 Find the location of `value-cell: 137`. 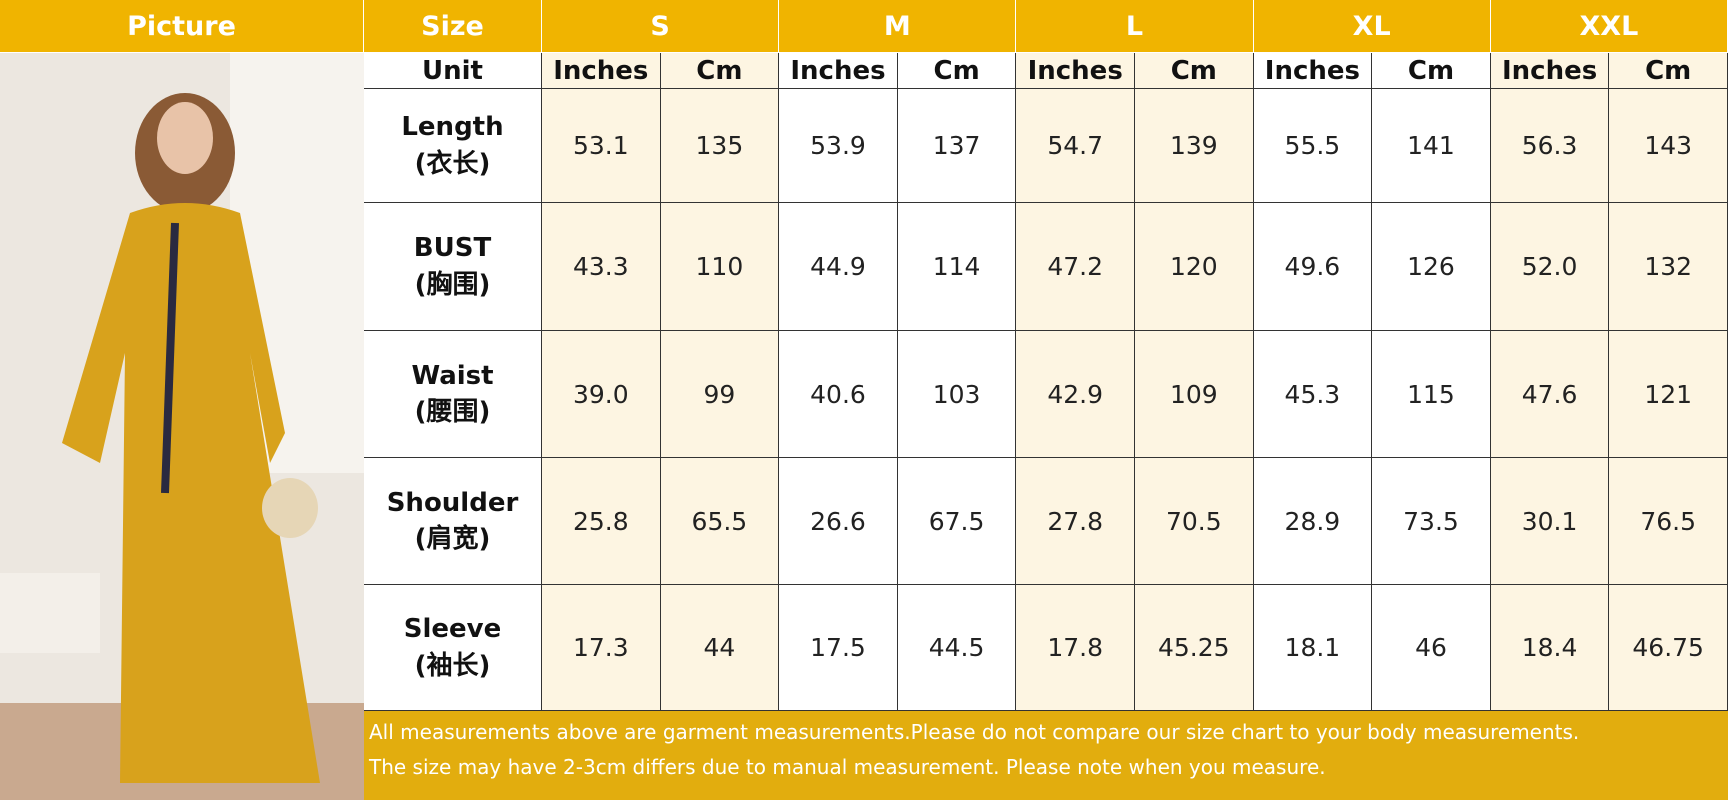

value-cell: 137 is located at coordinates (957, 146).